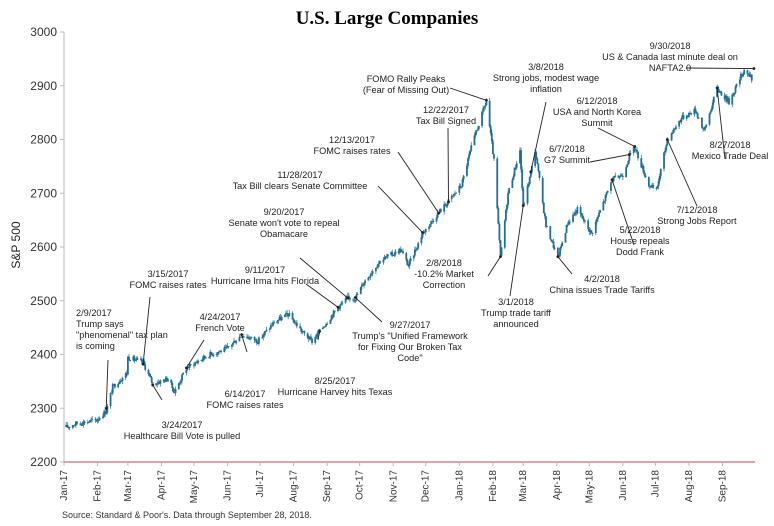 Image resolution: width=774 pixels, height=526 pixels. I want to click on annotation-text: 4/2/2018, so click(602, 279).